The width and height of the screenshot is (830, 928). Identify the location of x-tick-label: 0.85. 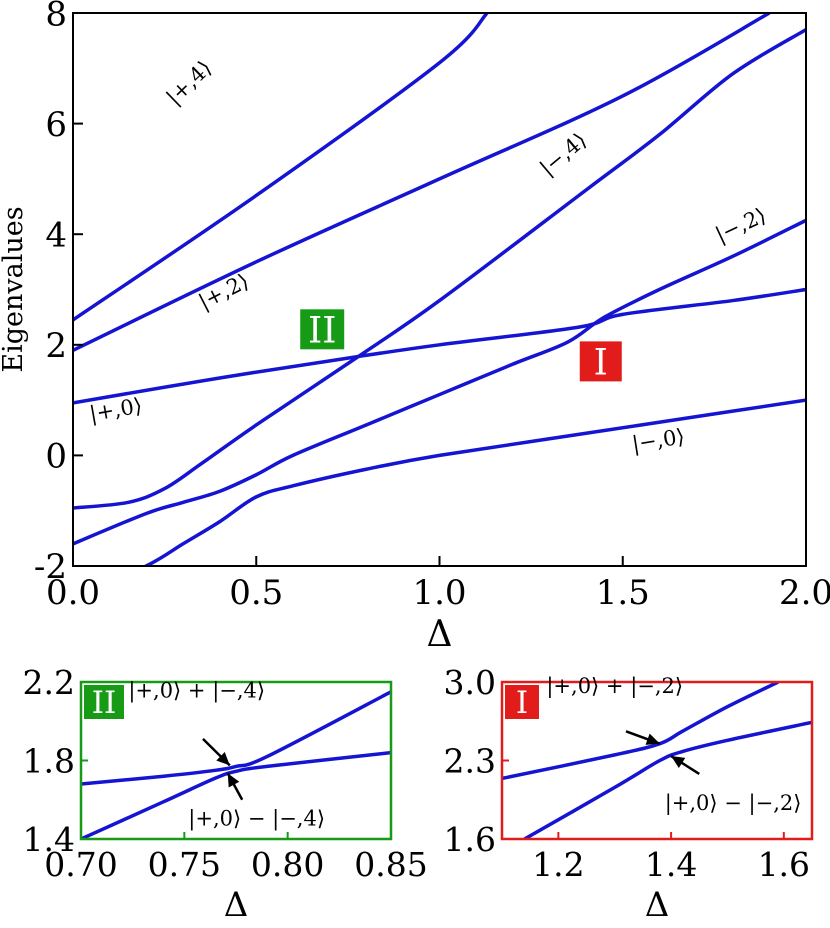
(390, 864).